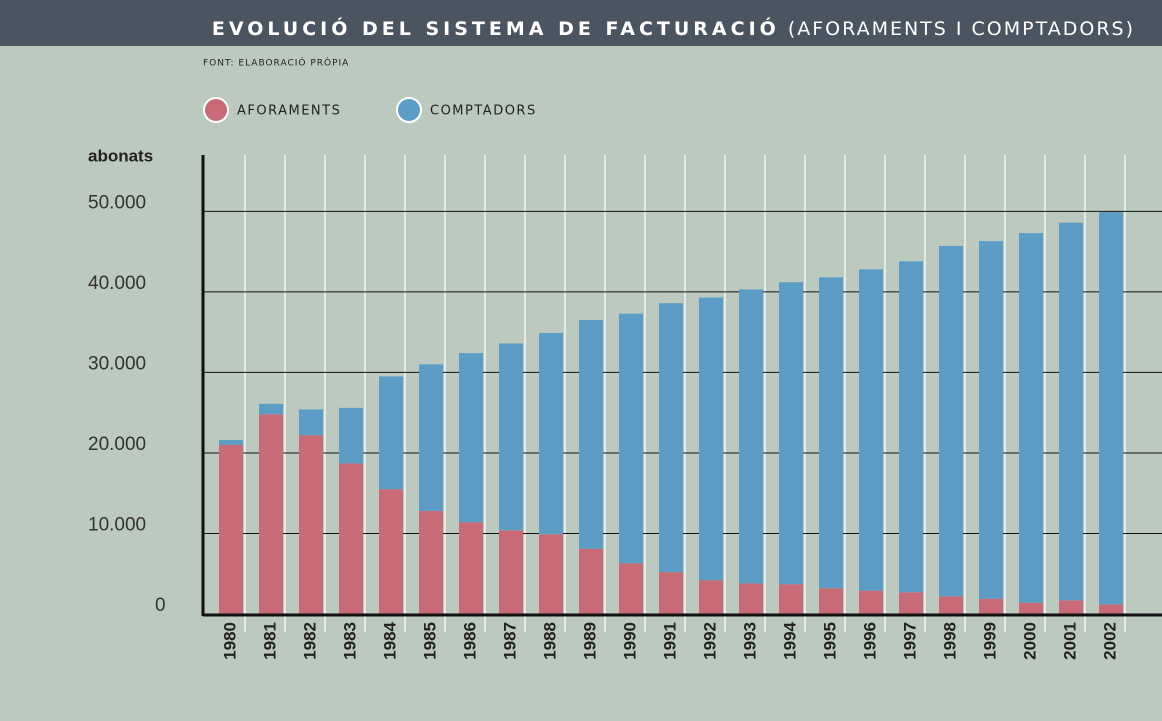 The height and width of the screenshot is (721, 1162). I want to click on x-tick-label: 2002, so click(1109, 641).